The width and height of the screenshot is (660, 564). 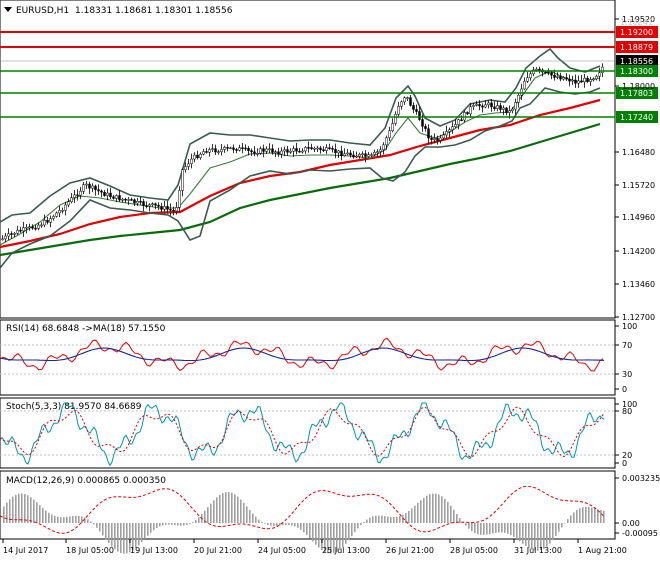 I want to click on rsi-axis-label: 30, so click(x=627, y=374).